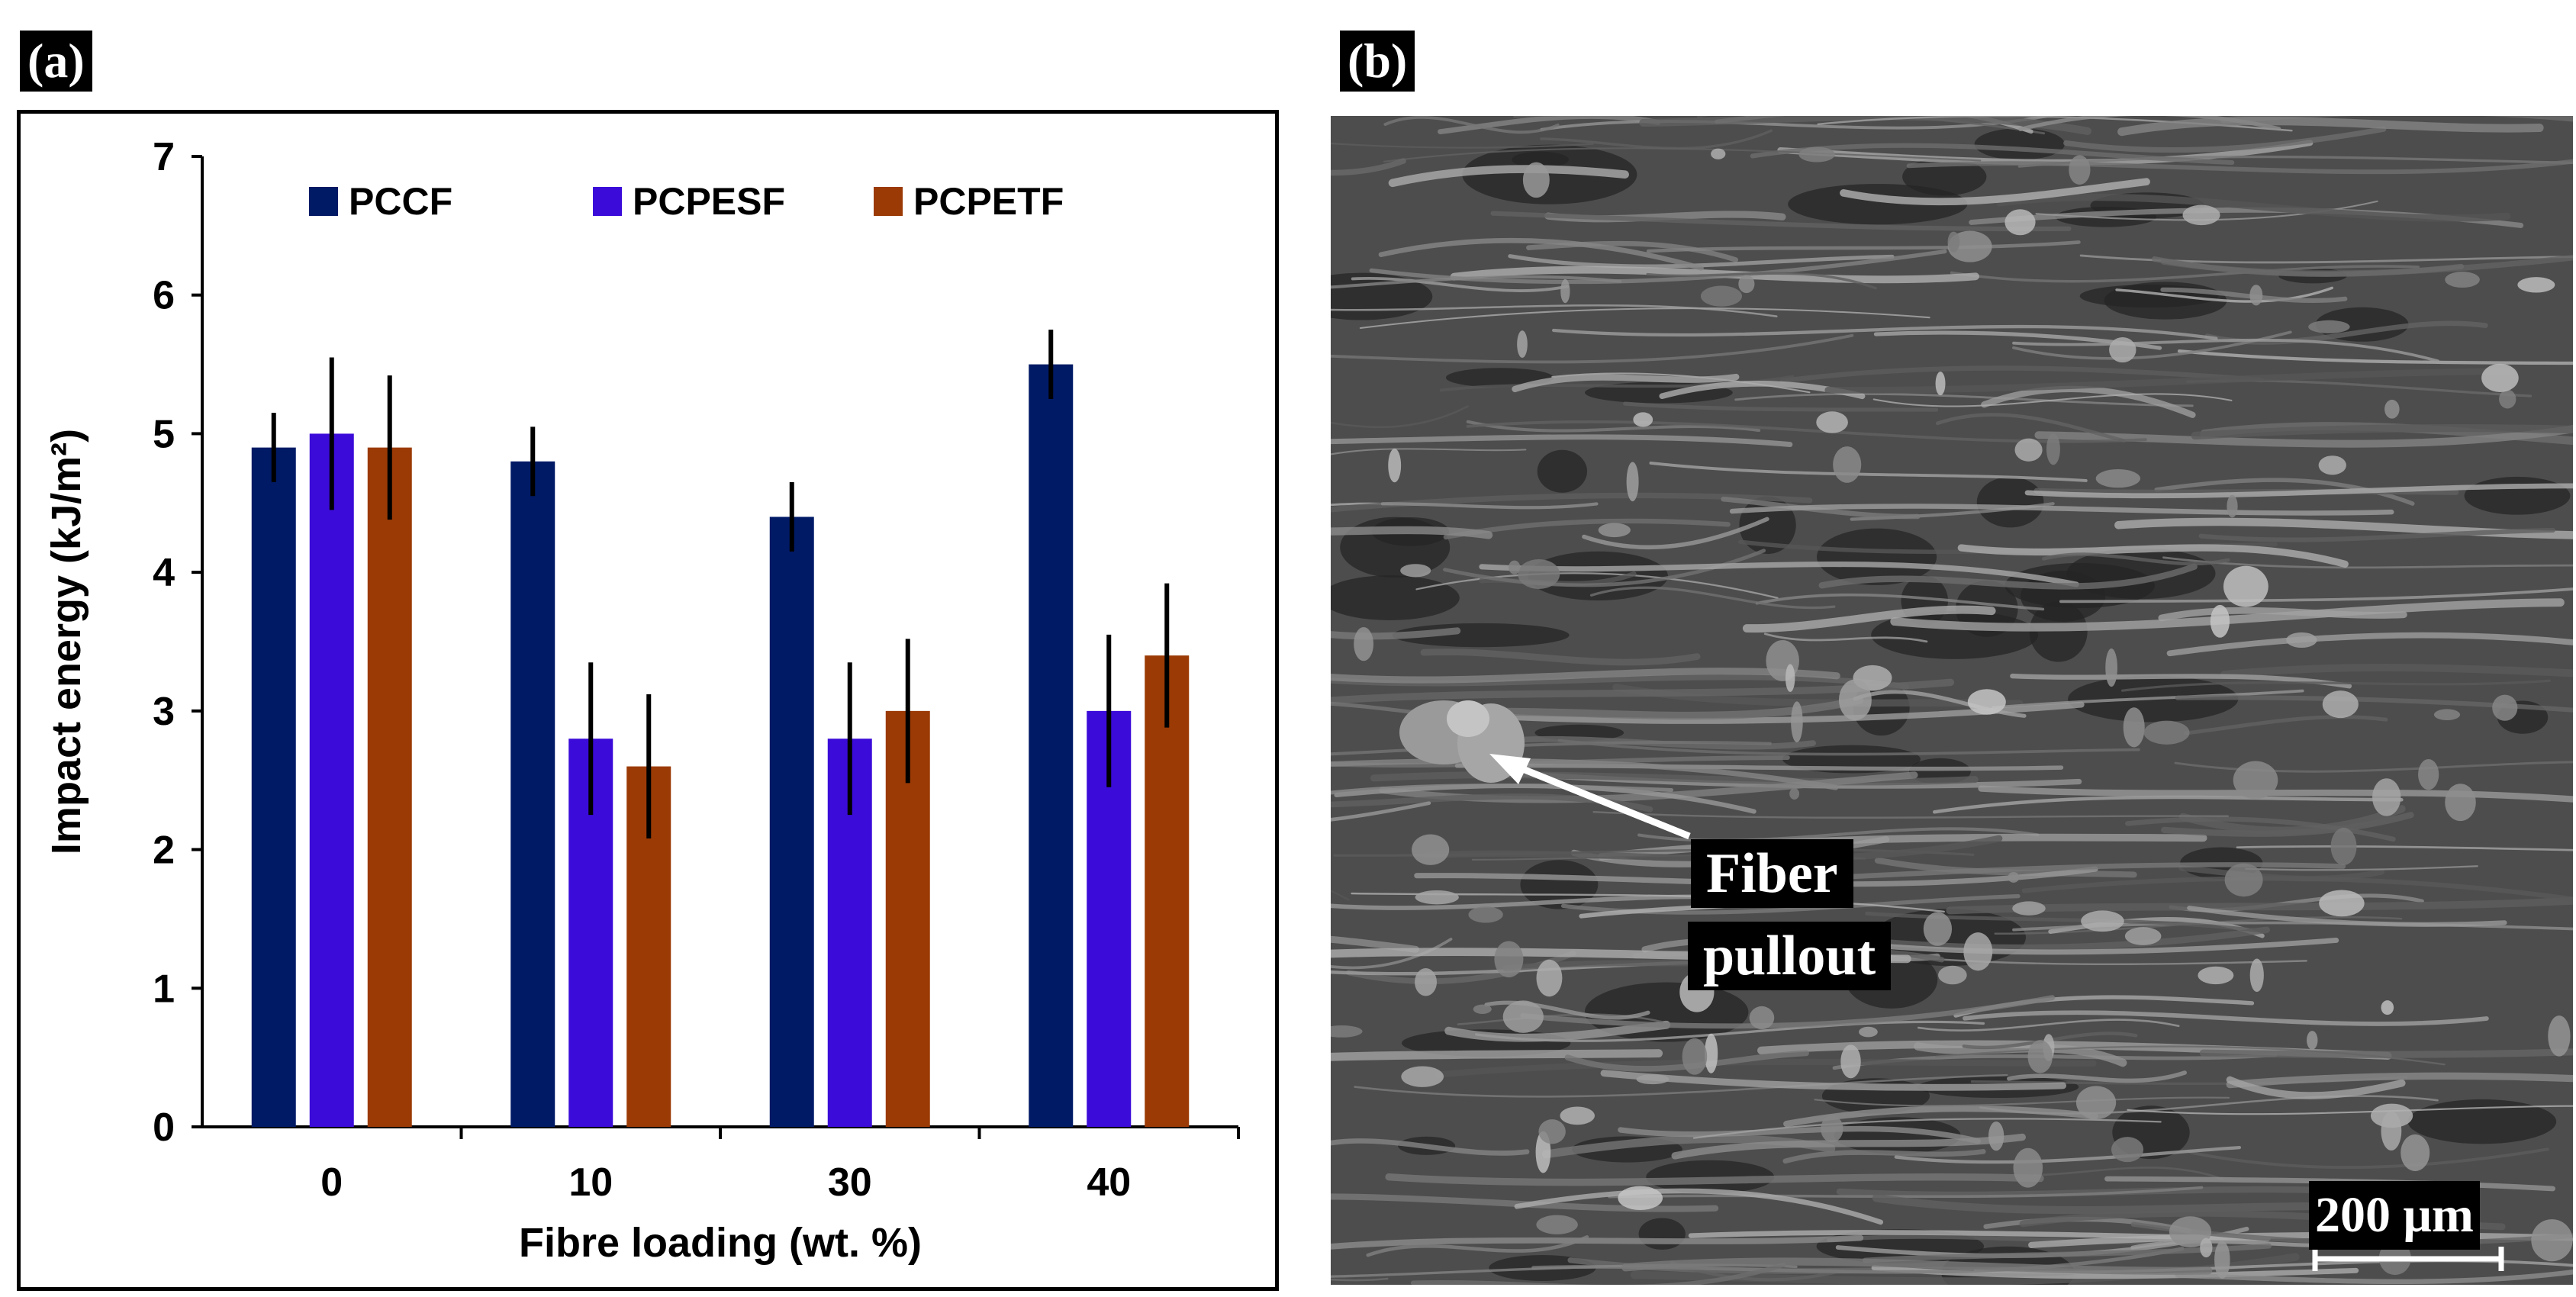 The height and width of the screenshot is (1297, 2576). Describe the element at coordinates (1109, 1182) in the screenshot. I see `x-tick-label: 40` at that location.